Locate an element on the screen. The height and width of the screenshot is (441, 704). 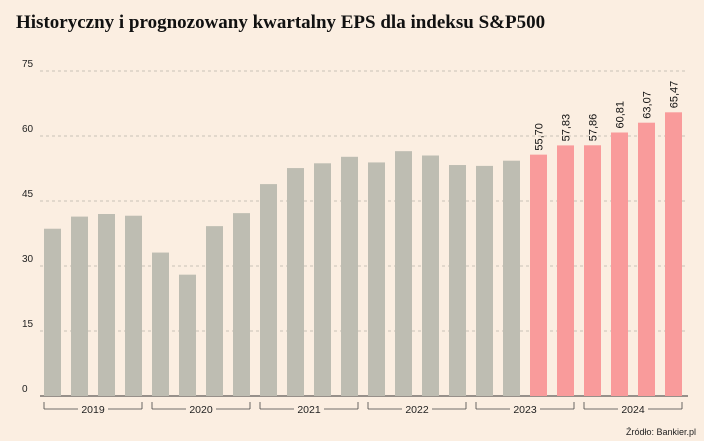
x-year-label: 2022 is located at coordinates (417, 410).